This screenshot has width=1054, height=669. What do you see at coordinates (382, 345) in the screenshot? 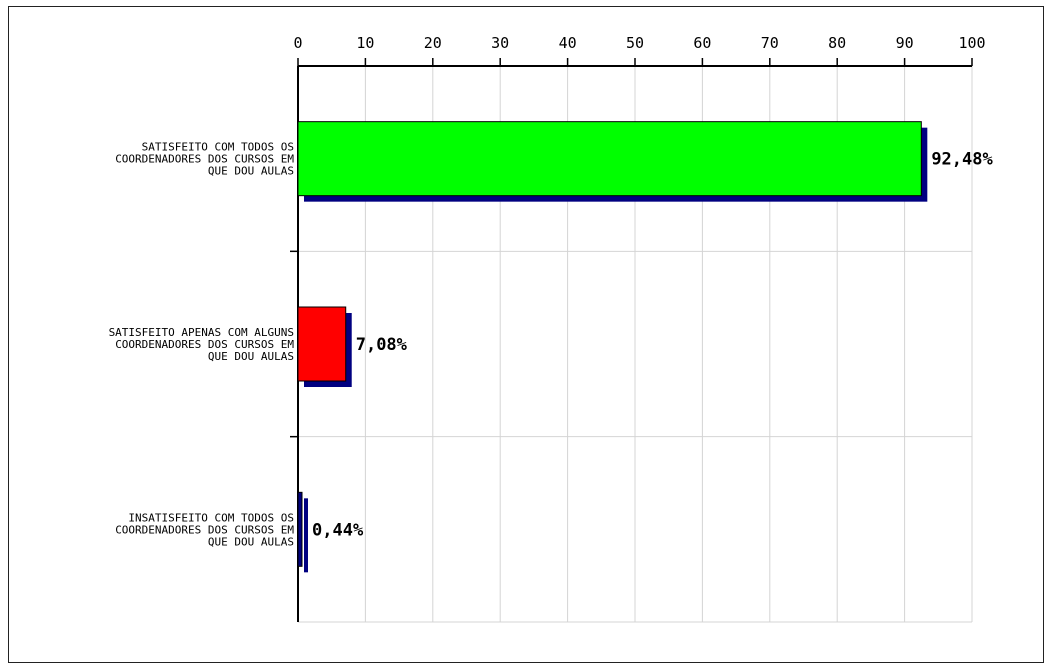
I see `value-label: 7,08%` at bounding box center [382, 345].